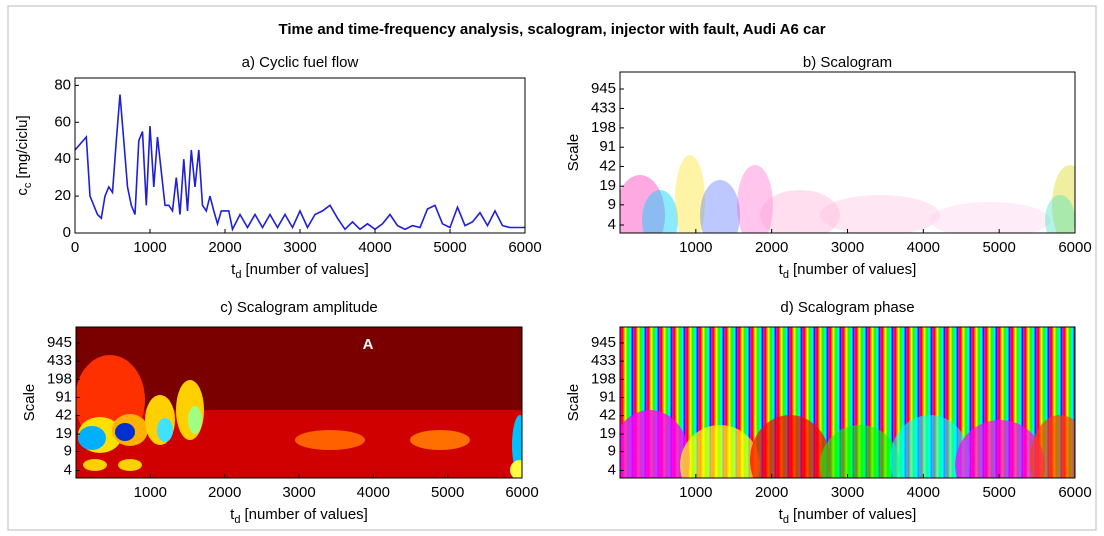 The height and width of the screenshot is (536, 1104). I want to click on panel-subtitle: d) Scalogram phase, so click(847, 307).